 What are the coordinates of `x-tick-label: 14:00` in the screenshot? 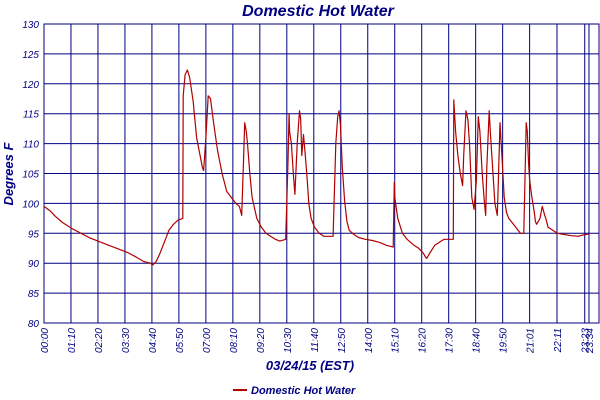 It's located at (369, 340).